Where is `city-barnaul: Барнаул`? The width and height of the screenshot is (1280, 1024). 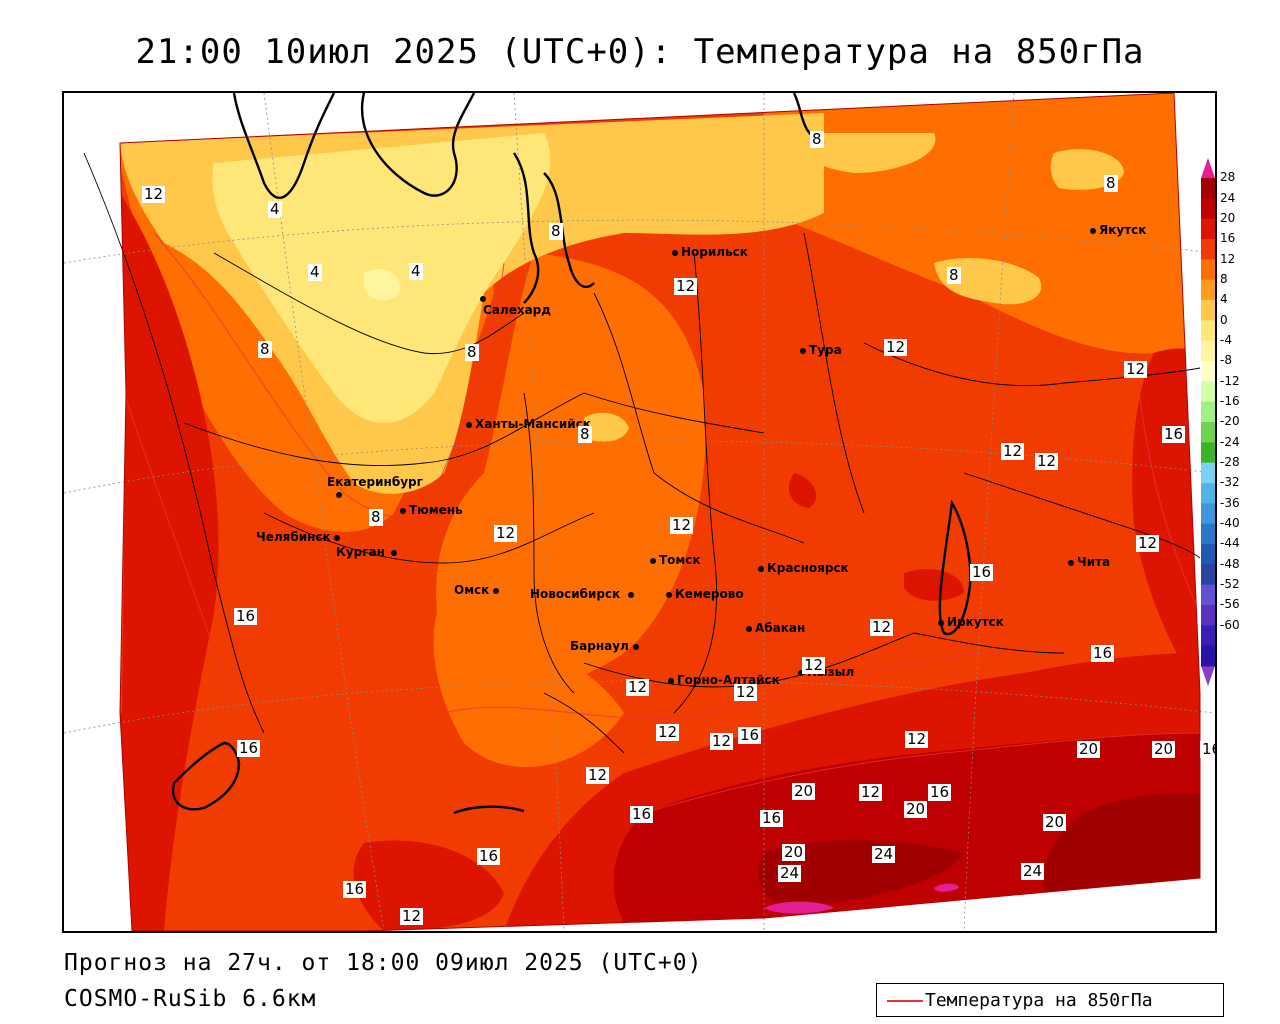
city-barnaul: Барнаул is located at coordinates (606, 646).